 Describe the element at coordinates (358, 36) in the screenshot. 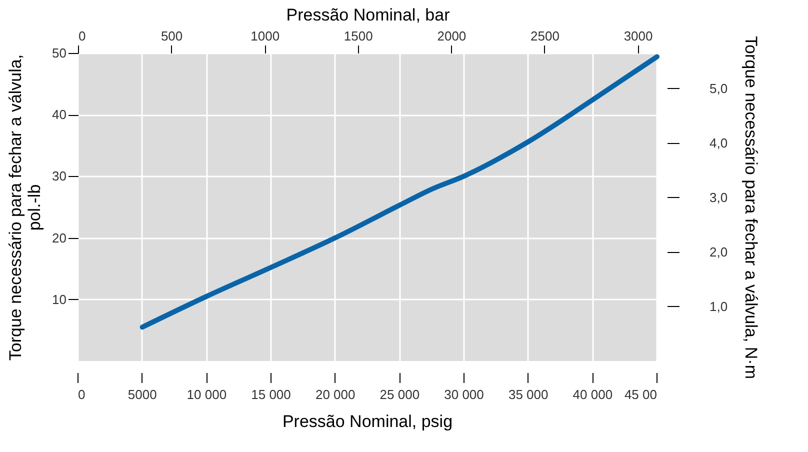

I see `x2-tick-label: 1500` at that location.